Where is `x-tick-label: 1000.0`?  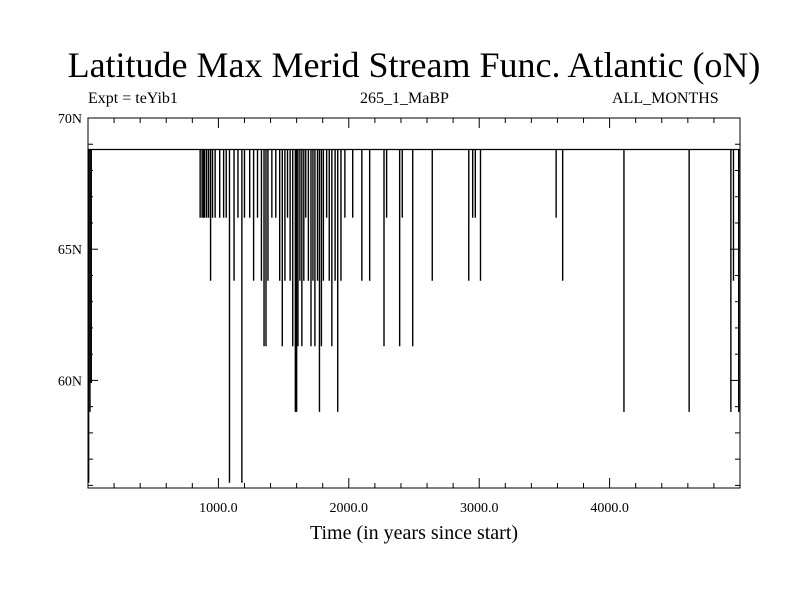 x-tick-label: 1000.0 is located at coordinates (218, 508).